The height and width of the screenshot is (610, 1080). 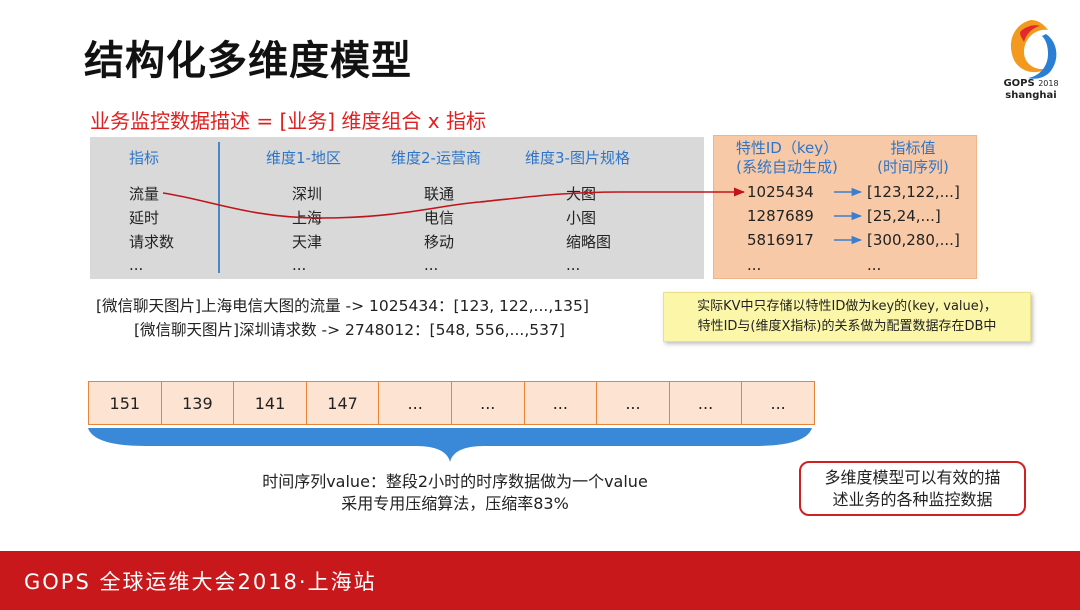 I want to click on note-line: 特性ID与(维度X指标)的关系做为配置数据存在DB中, so click(x=847, y=326).